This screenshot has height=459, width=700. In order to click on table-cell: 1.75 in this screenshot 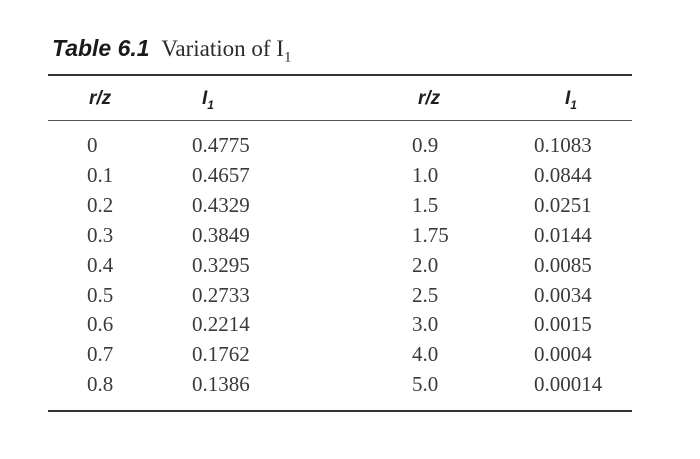, I will do `click(430, 234)`.